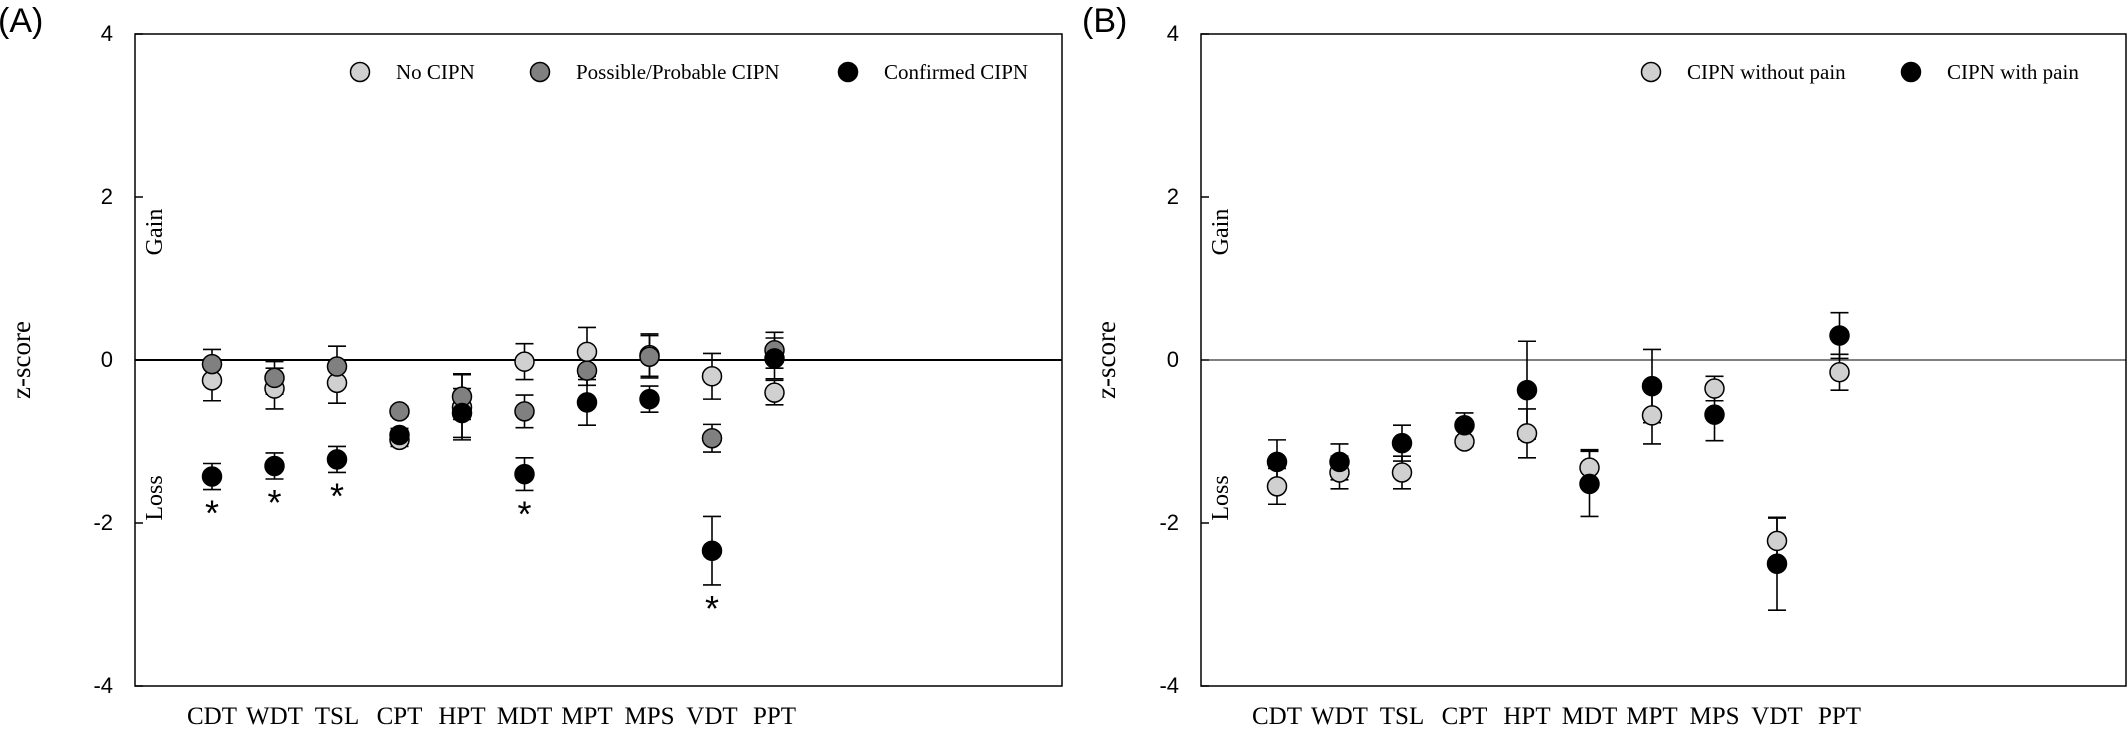  What do you see at coordinates (21, 21) in the screenshot?
I see `panel-a-label: (A)` at bounding box center [21, 21].